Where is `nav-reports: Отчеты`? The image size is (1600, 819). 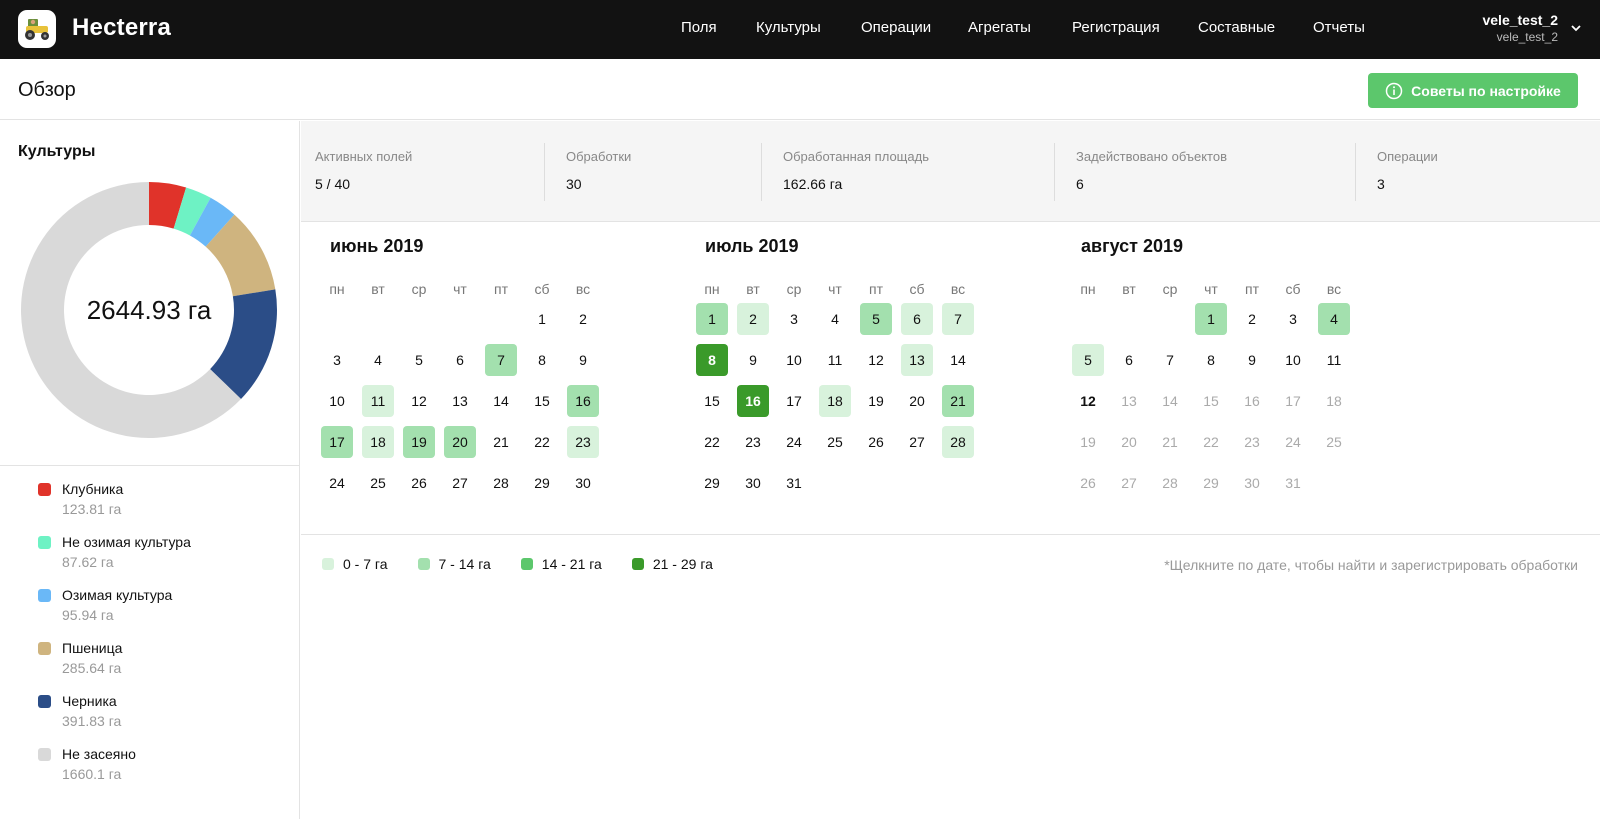 nav-reports: Отчеты is located at coordinates (1339, 27).